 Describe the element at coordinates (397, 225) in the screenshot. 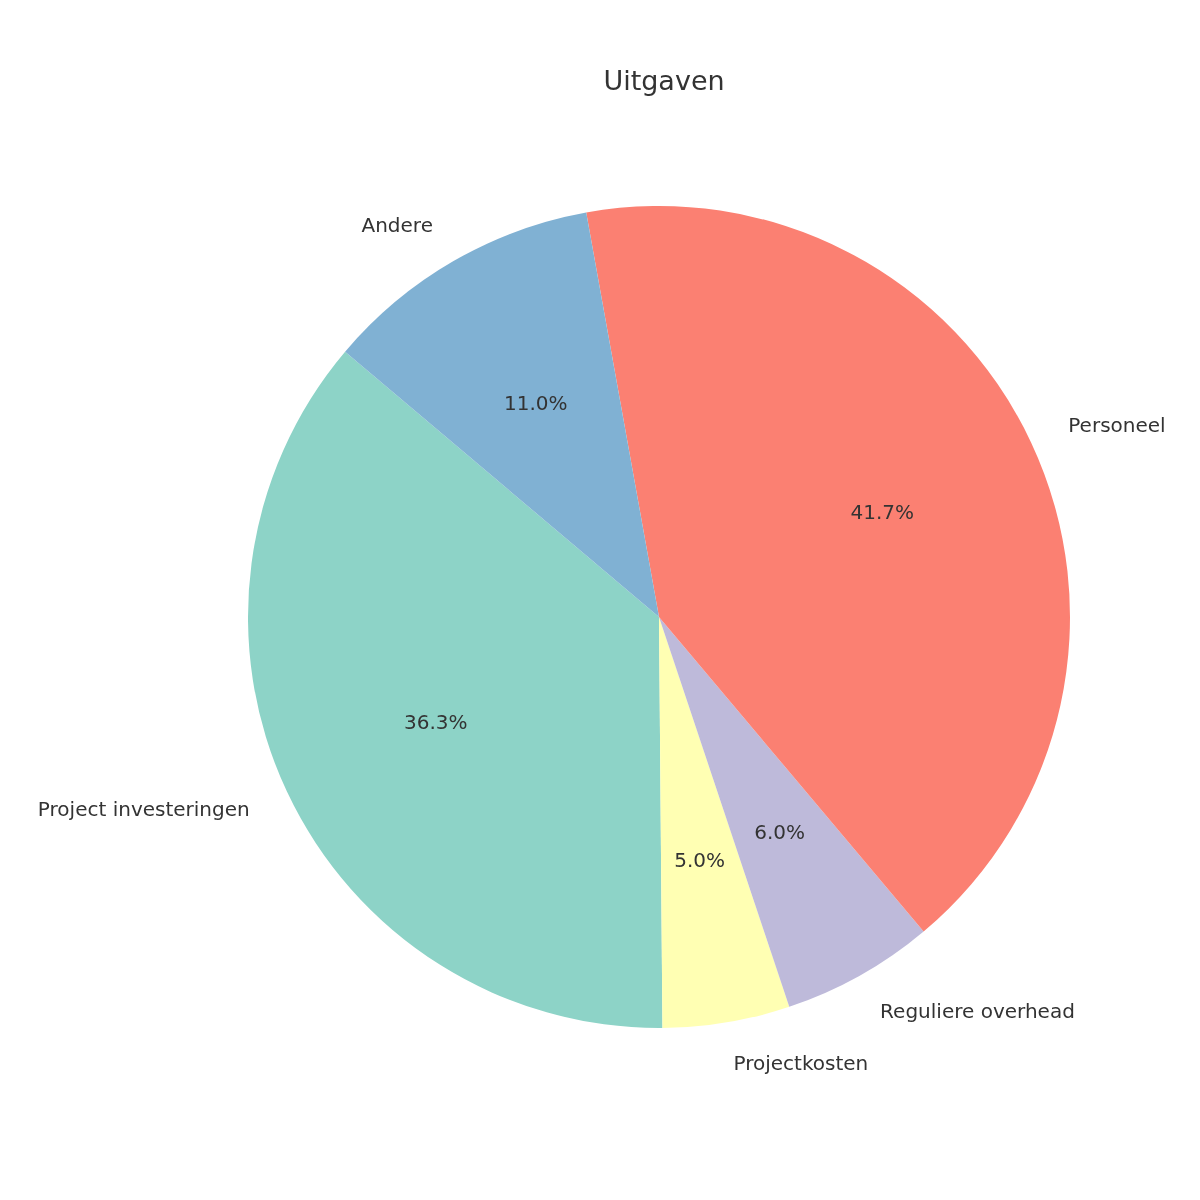

I see `slice-label: Andere` at that location.